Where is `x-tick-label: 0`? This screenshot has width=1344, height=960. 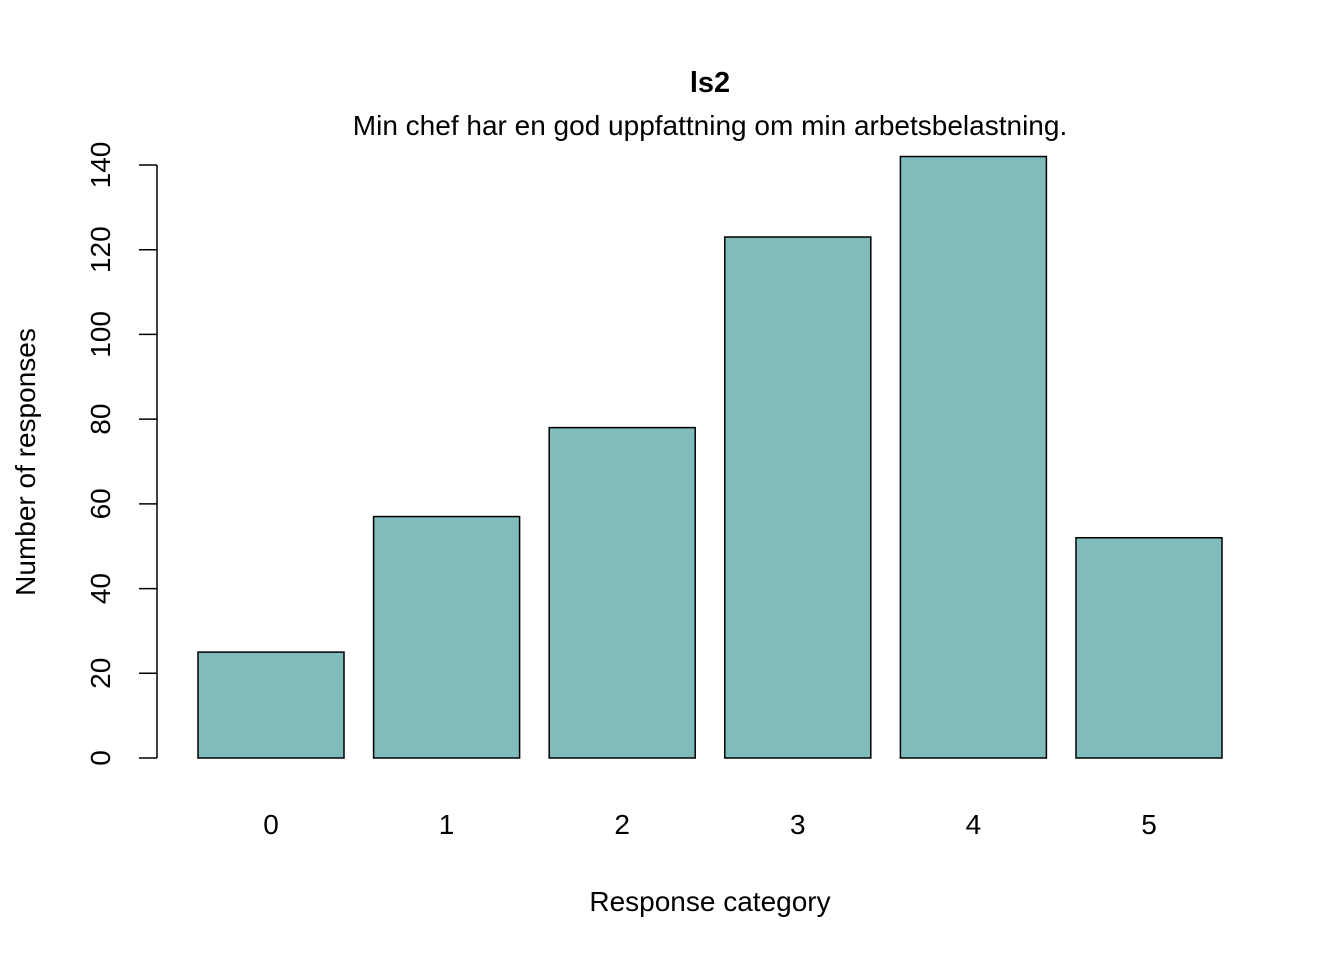
x-tick-label: 0 is located at coordinates (271, 824).